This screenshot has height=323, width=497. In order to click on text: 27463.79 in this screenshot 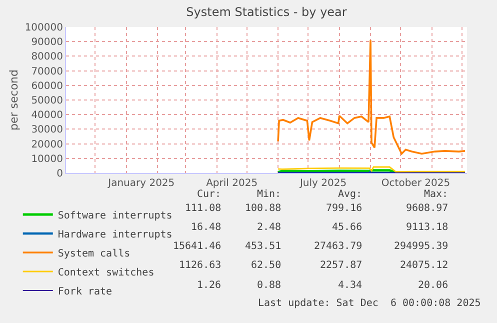, I will do `click(338, 246)`.